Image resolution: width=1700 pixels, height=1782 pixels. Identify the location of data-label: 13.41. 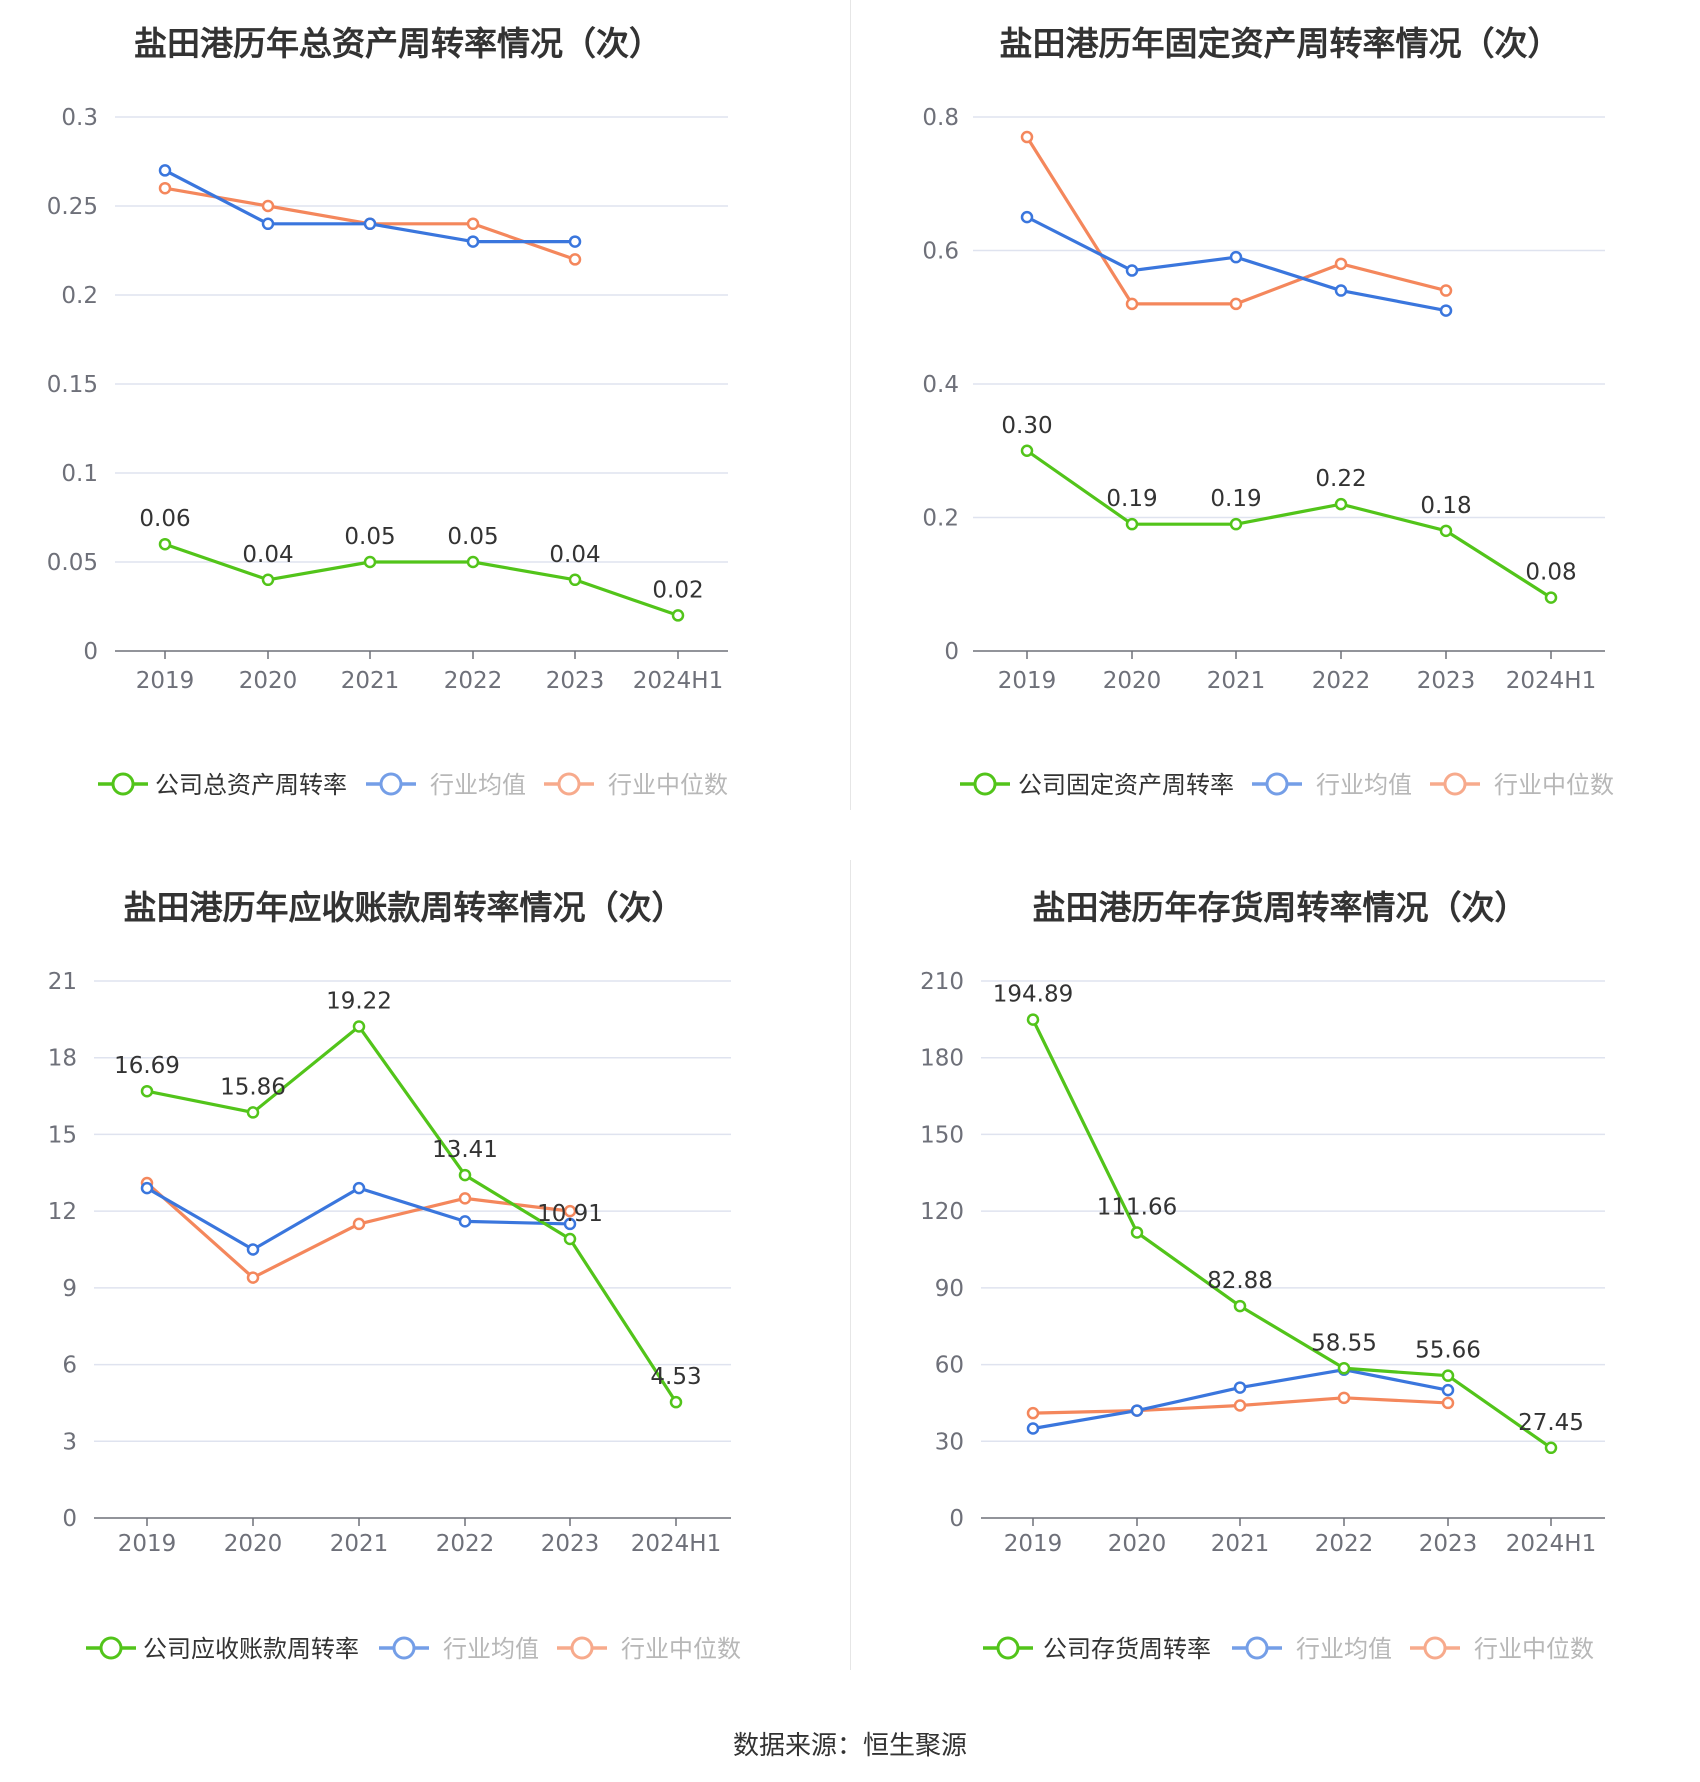
(465, 1150).